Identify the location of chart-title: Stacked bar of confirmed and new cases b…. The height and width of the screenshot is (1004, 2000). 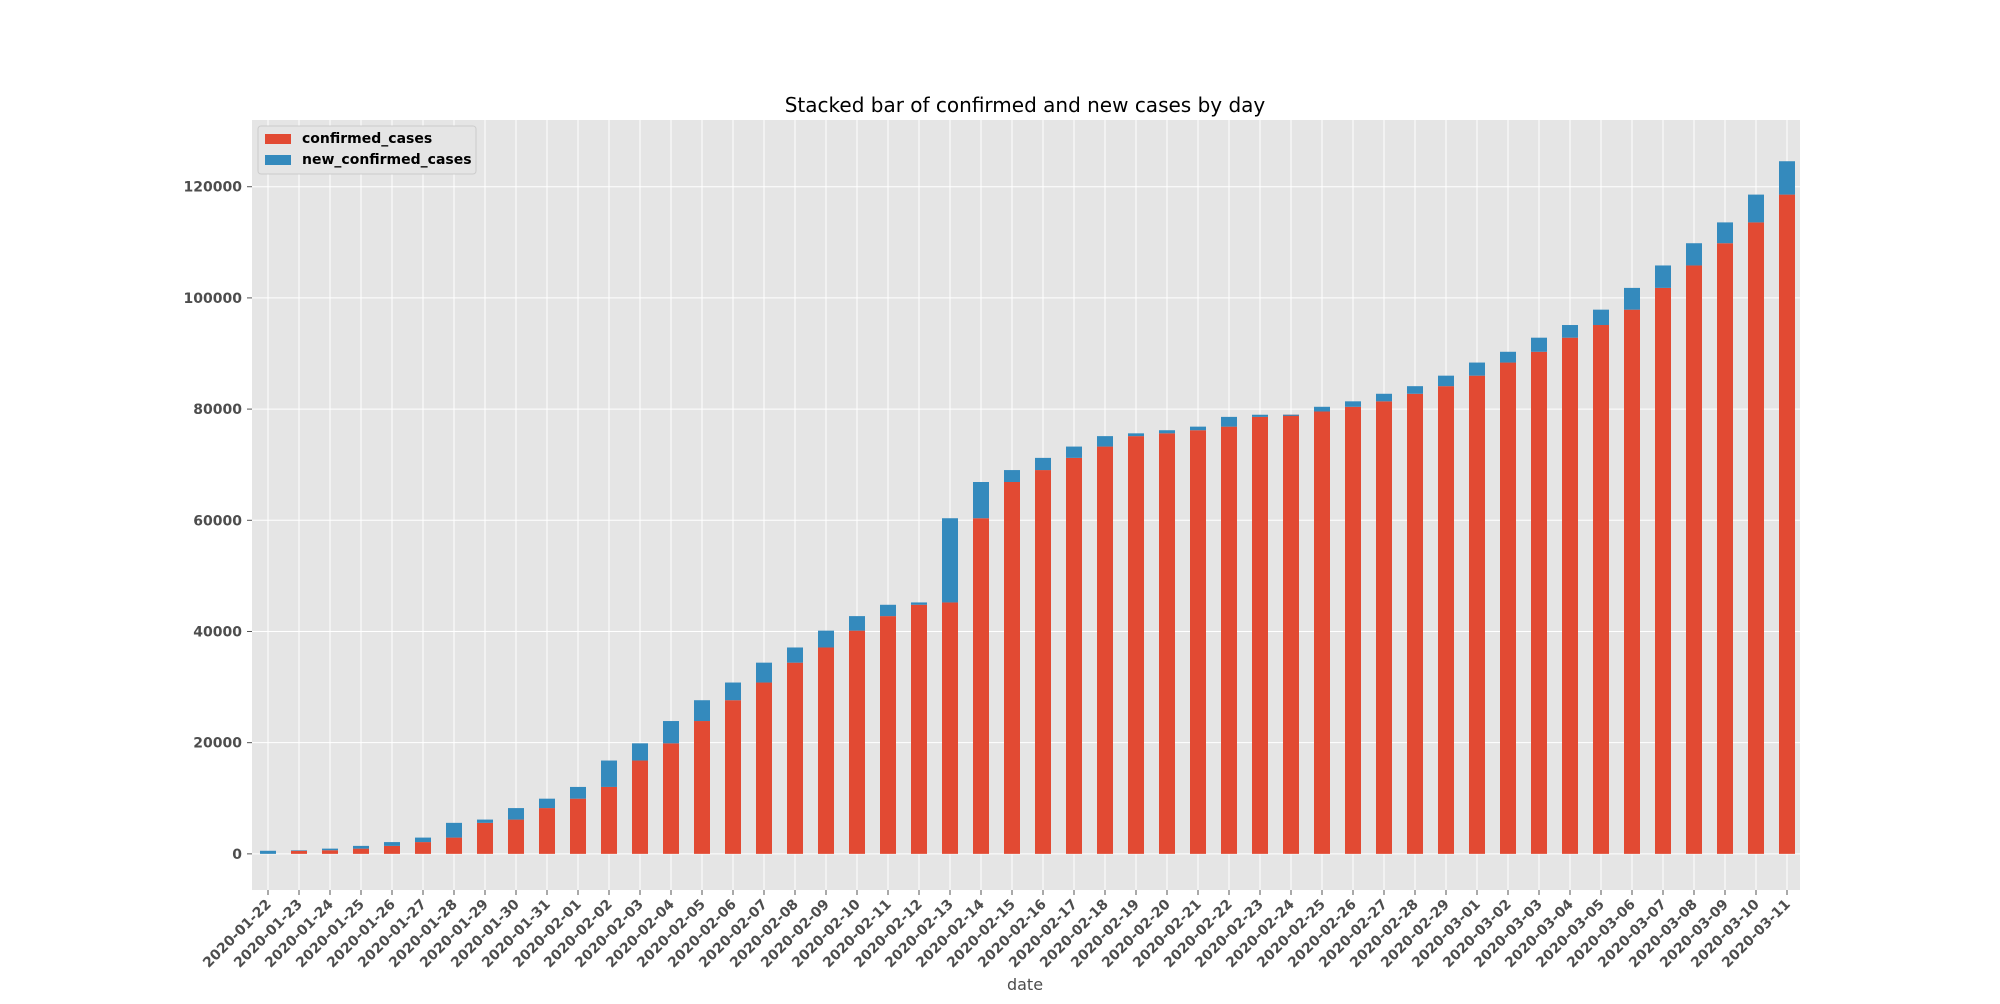
(1025, 105).